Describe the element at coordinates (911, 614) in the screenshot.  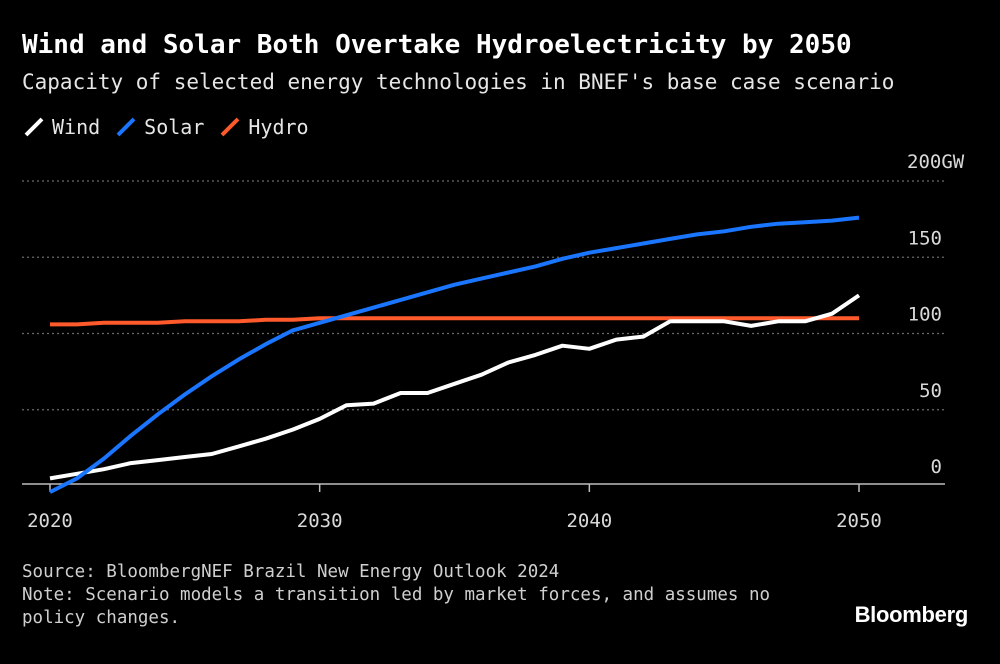
I see `bloomberg-logo: Bloomberg` at that location.